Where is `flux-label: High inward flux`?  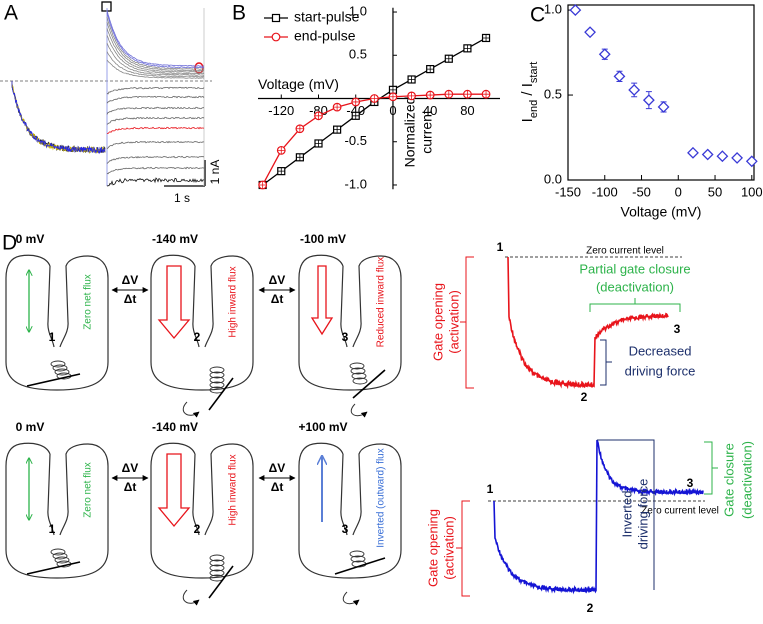 flux-label: High inward flux is located at coordinates (233, 301).